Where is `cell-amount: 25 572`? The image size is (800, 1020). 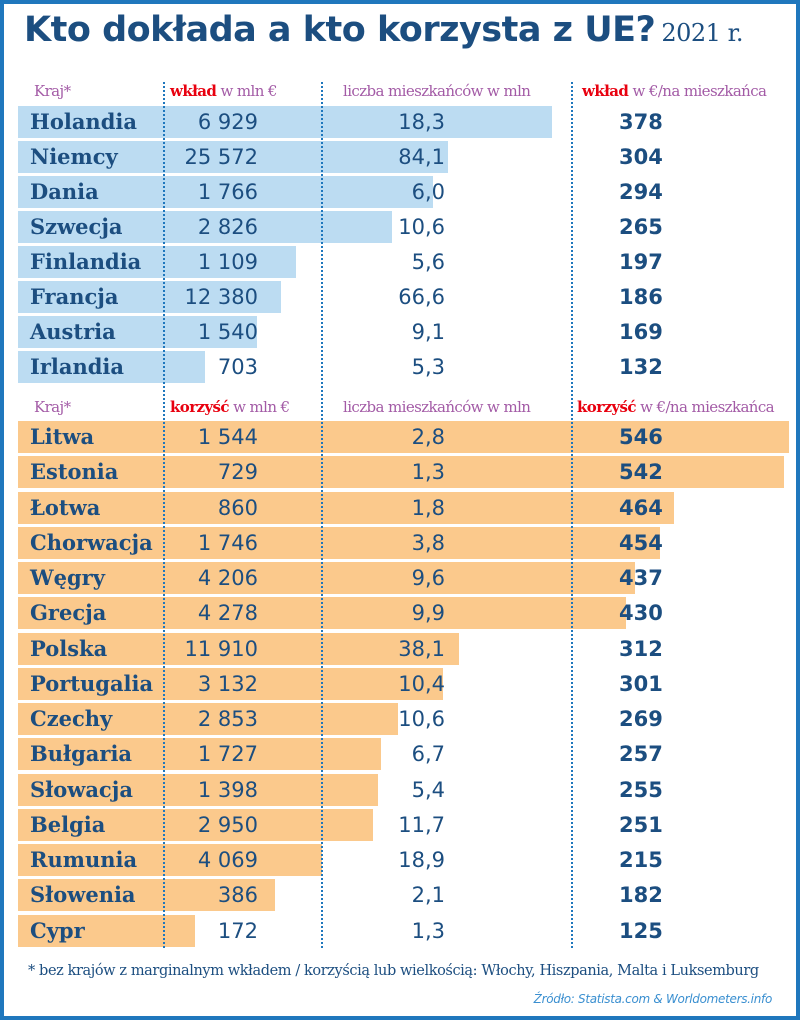 cell-amount: 25 572 is located at coordinates (221, 157).